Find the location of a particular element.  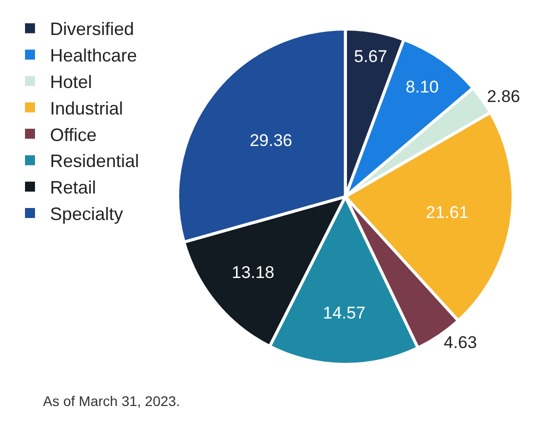

legend-label: Hotel is located at coordinates (71, 82).